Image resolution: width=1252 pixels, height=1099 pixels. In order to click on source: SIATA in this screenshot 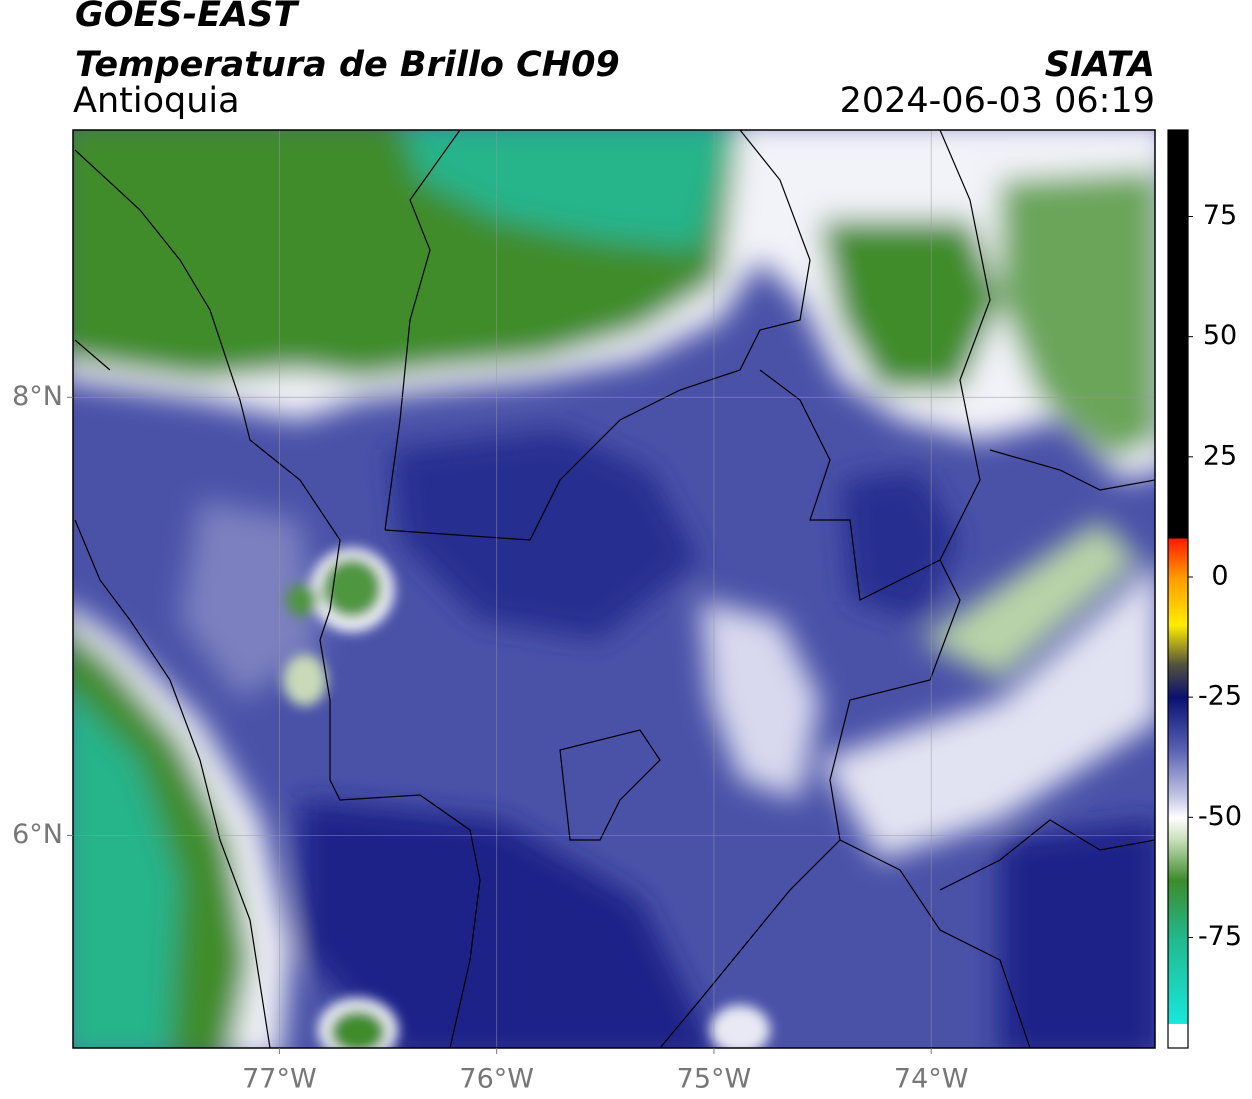, I will do `click(1100, 65)`.